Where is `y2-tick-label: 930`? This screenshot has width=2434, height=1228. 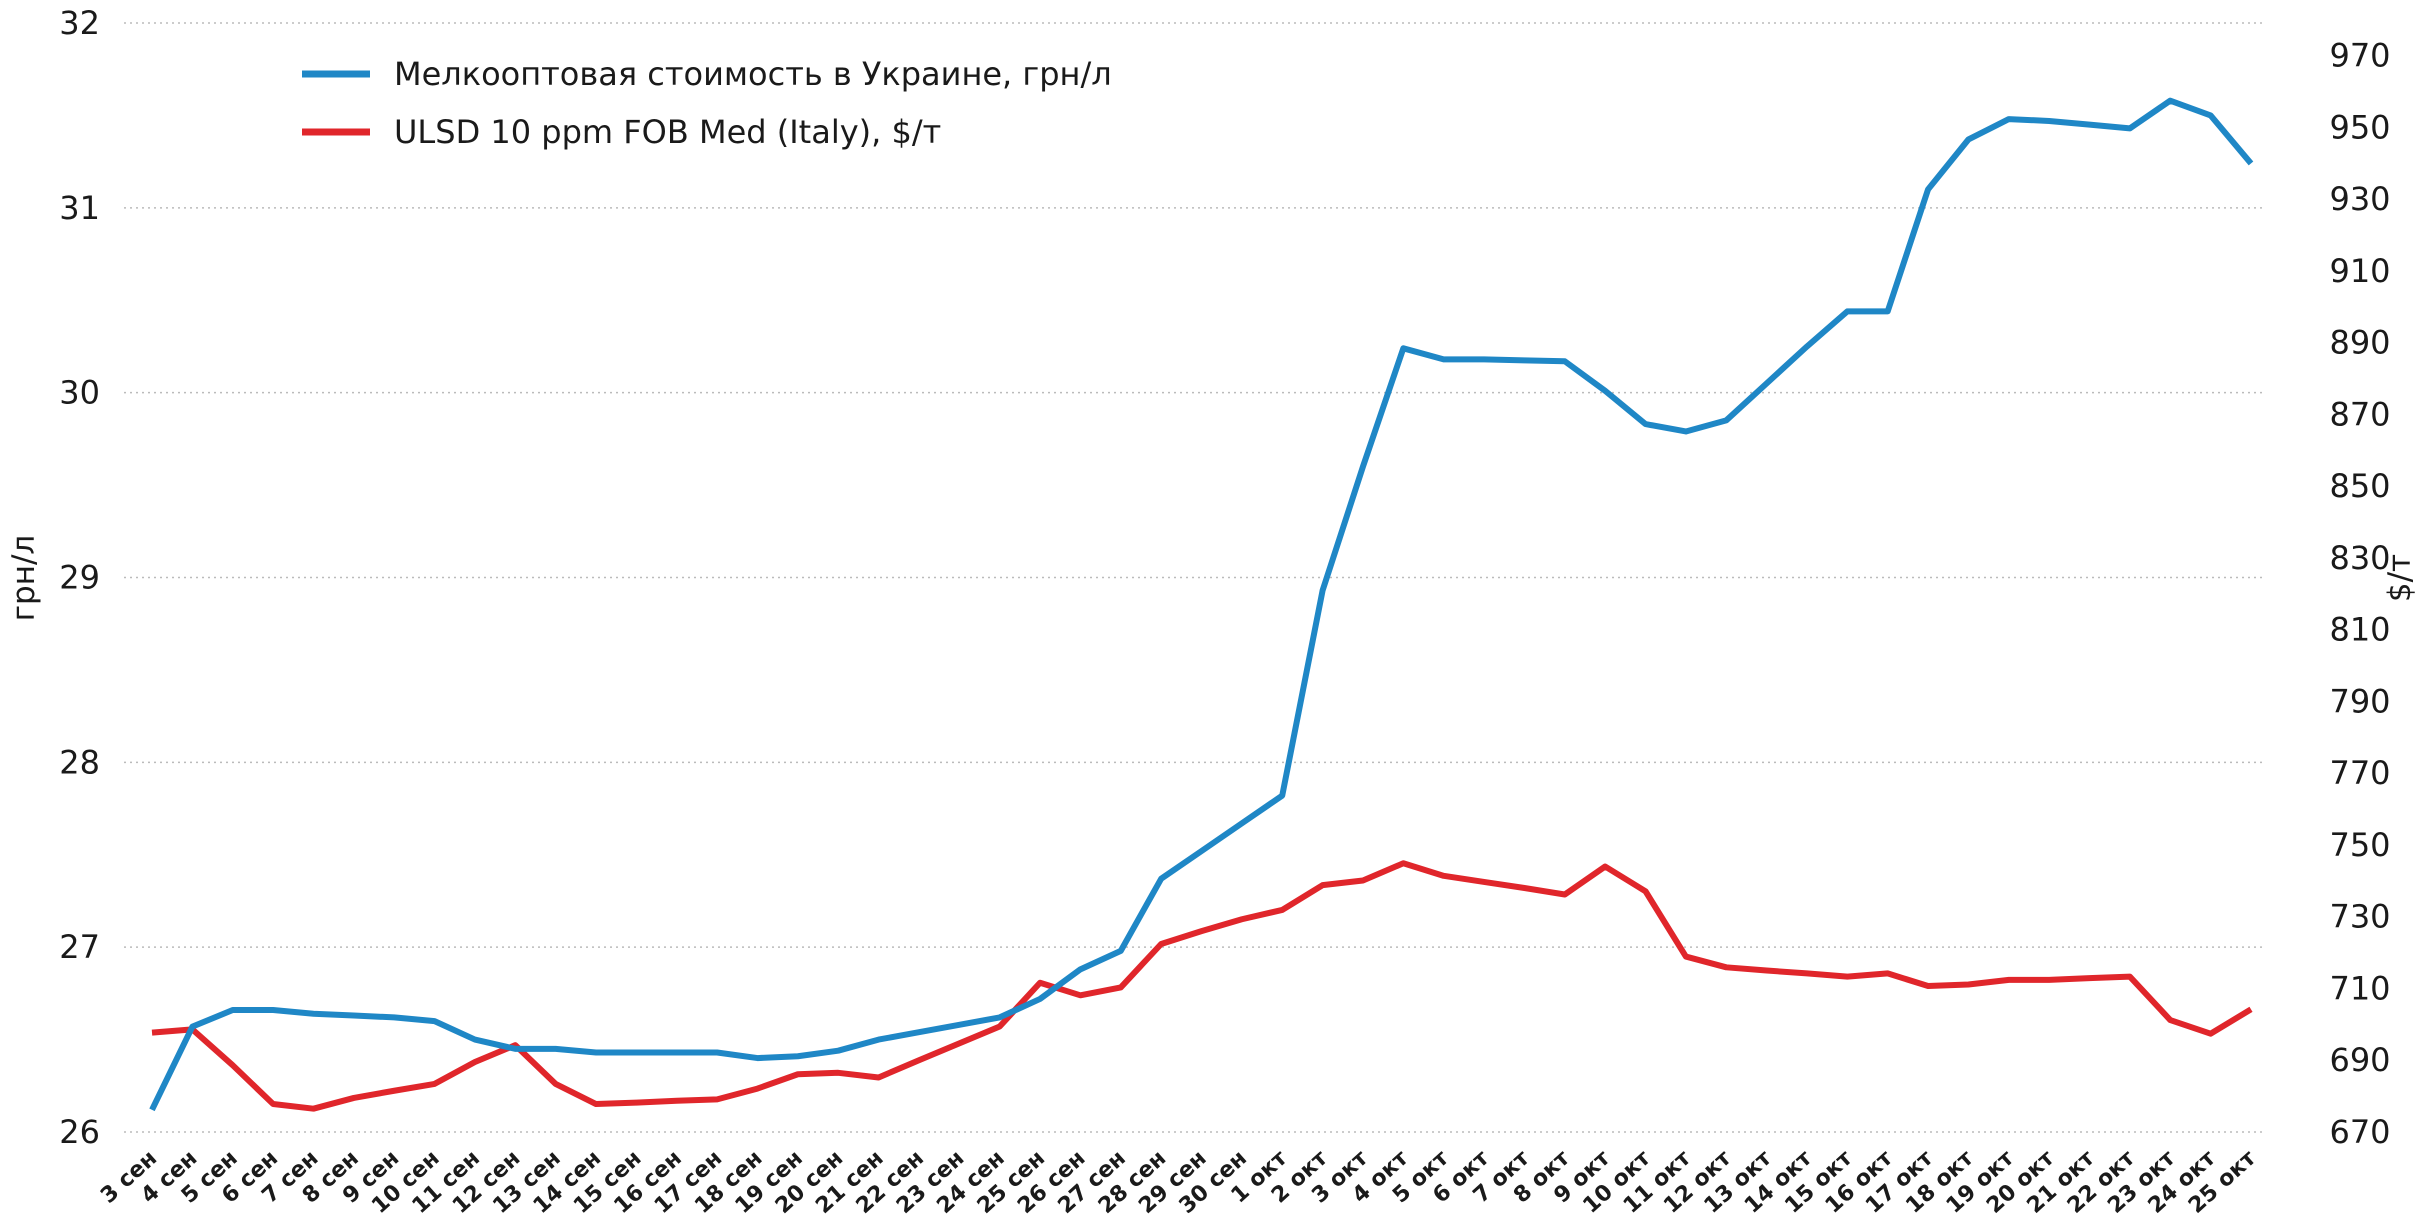 y2-tick-label: 930 is located at coordinates (2359, 199).